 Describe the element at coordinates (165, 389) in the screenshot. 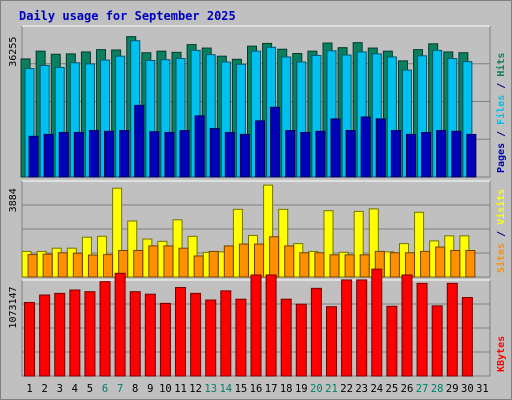

I see `x-tick-label: 10` at that location.